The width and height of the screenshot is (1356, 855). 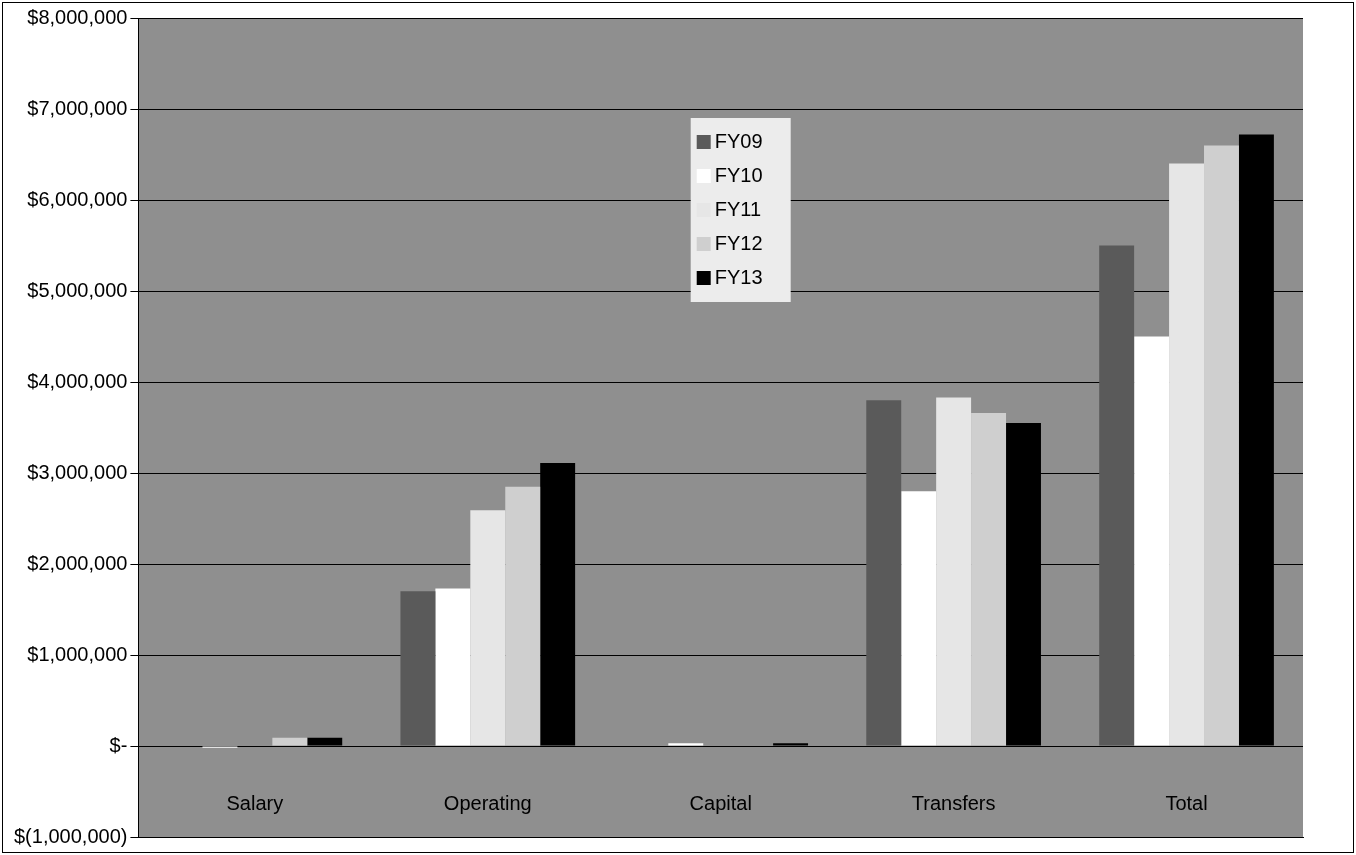 I want to click on y-tick-label: $4,000,000, so click(x=77, y=380).